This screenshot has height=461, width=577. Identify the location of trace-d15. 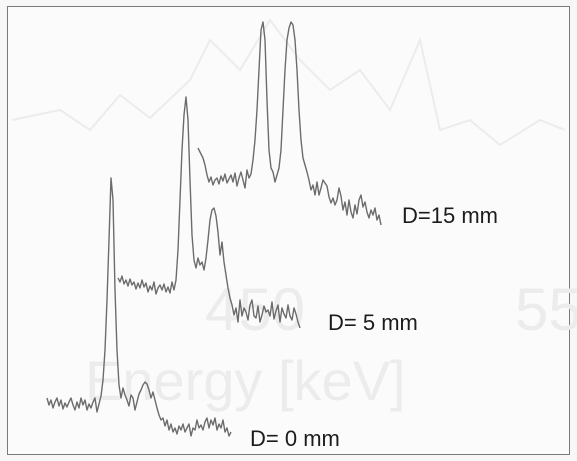
(289, 123).